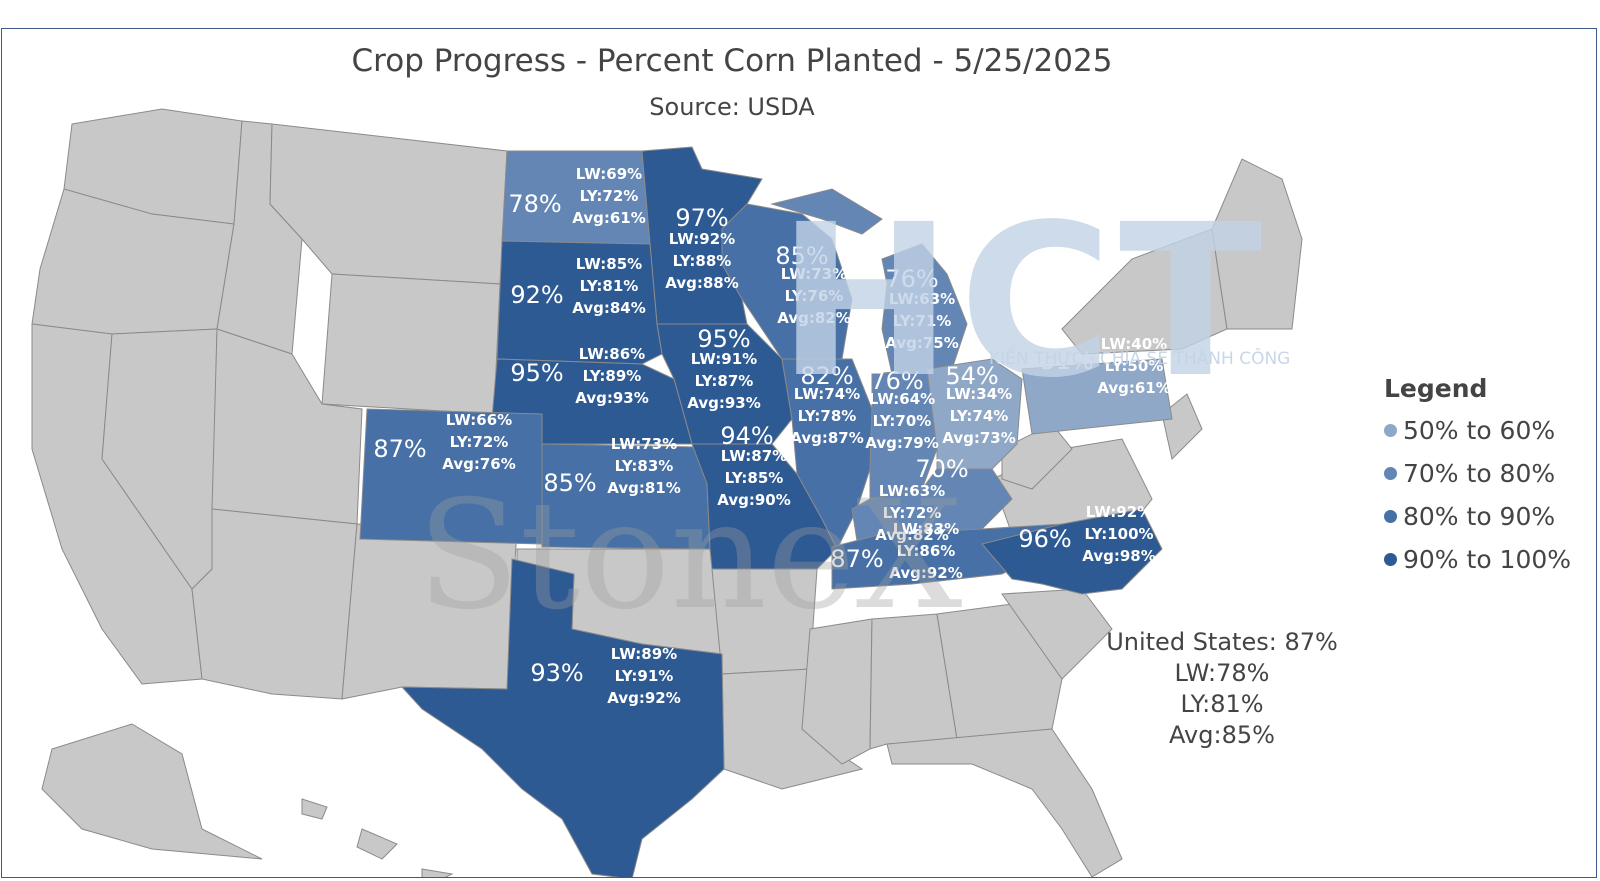  I want to click on state-ly-label: LY:71%, so click(922, 321).